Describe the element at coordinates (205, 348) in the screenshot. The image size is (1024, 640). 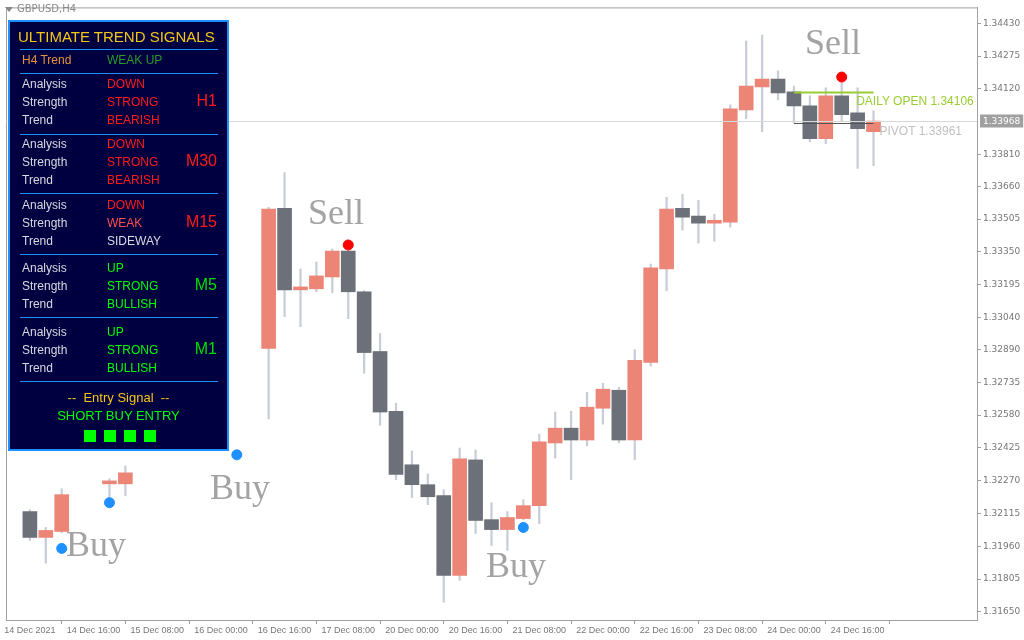
I see `annotation: M1` at that location.